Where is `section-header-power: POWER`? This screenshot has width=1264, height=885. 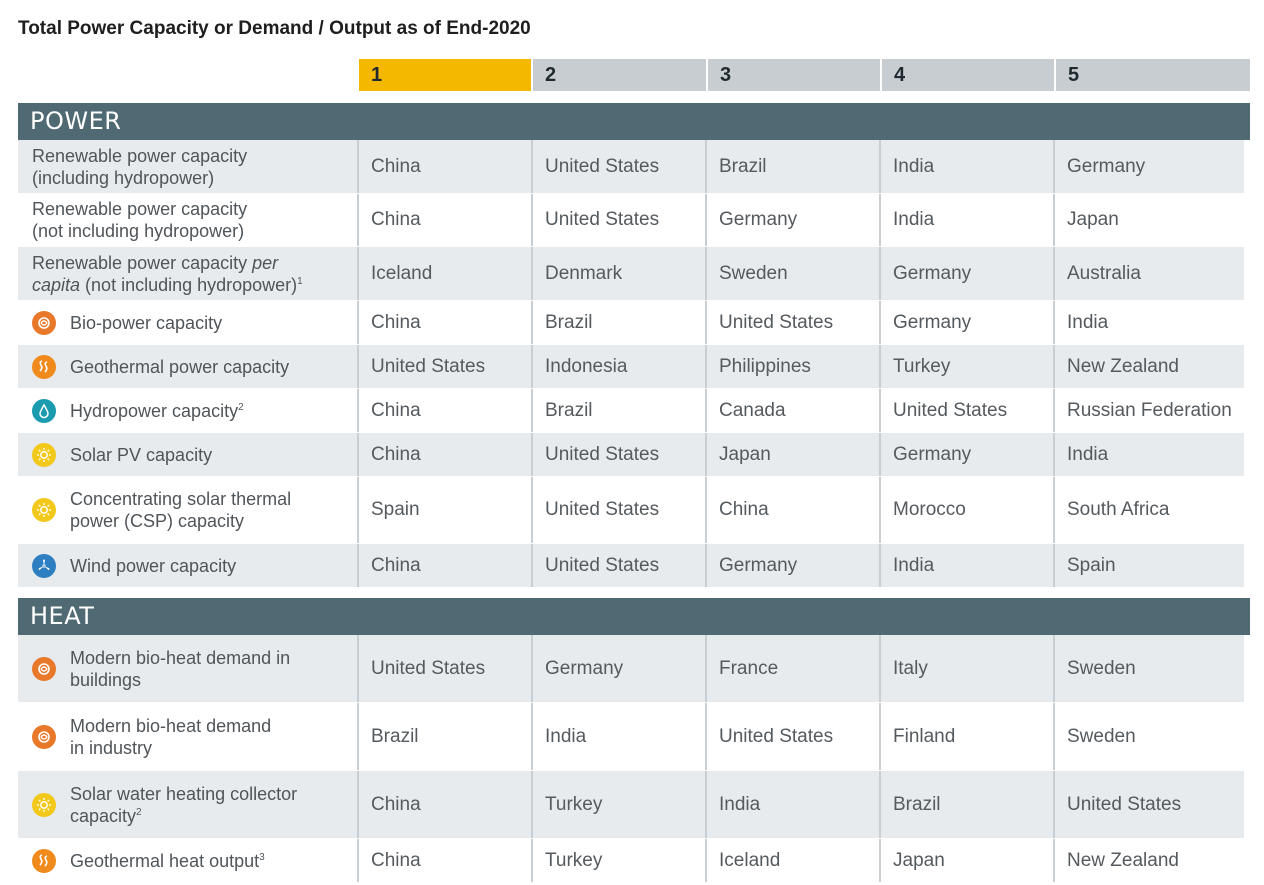
section-header-power: POWER is located at coordinates (634, 121).